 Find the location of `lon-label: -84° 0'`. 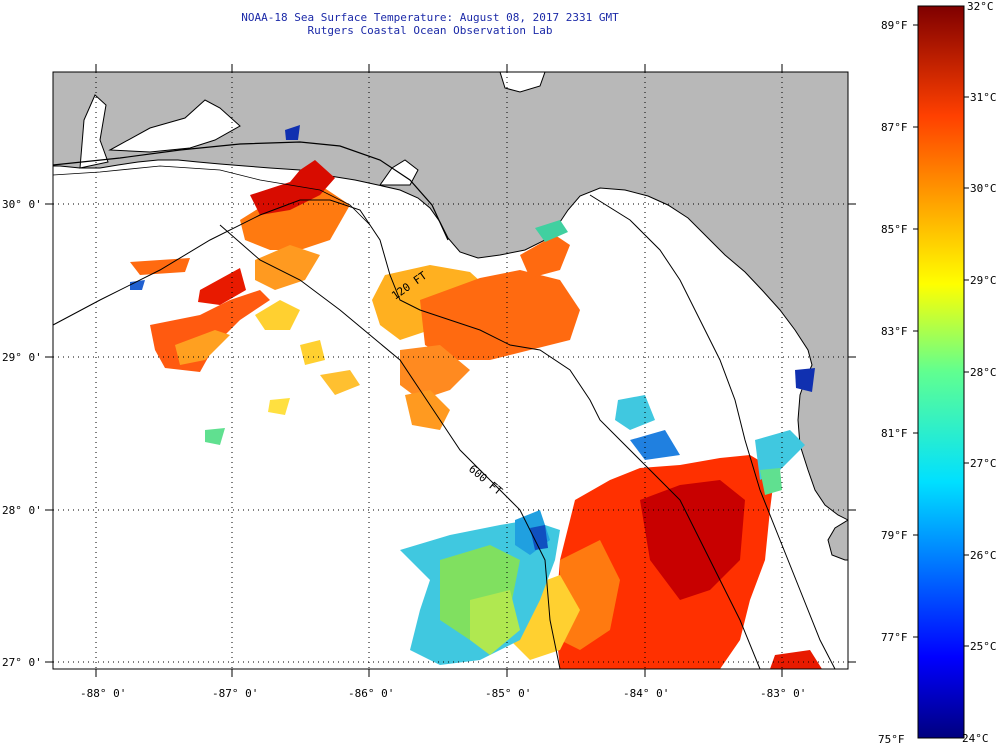

lon-label: -84° 0' is located at coordinates (646, 693).